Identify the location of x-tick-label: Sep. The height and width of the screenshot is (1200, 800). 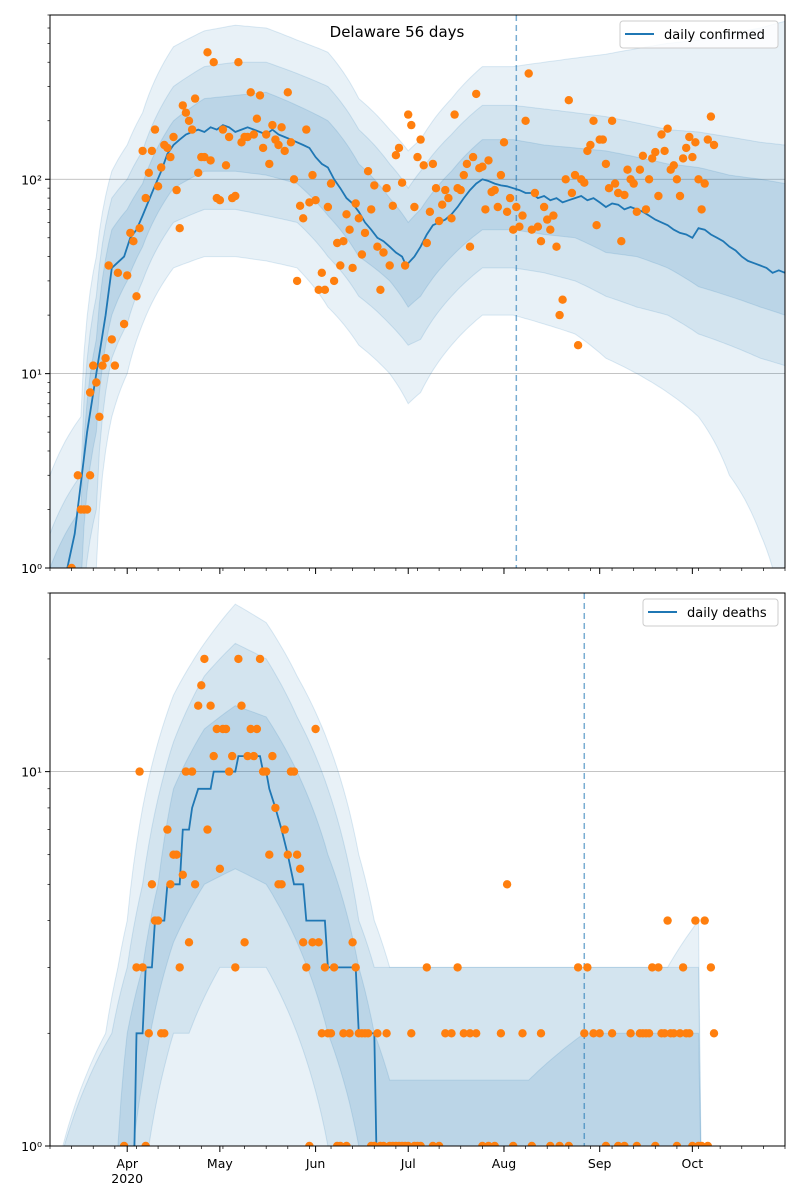
(600, 1163).